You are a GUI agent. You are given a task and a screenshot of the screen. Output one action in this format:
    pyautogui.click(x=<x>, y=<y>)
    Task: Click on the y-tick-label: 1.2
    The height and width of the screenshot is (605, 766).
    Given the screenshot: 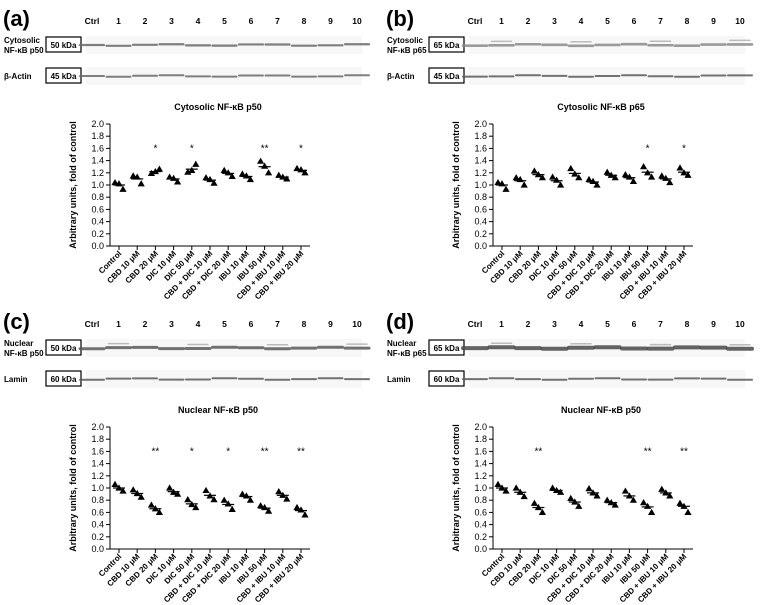 What is the action you would take?
    pyautogui.click(x=480, y=476)
    